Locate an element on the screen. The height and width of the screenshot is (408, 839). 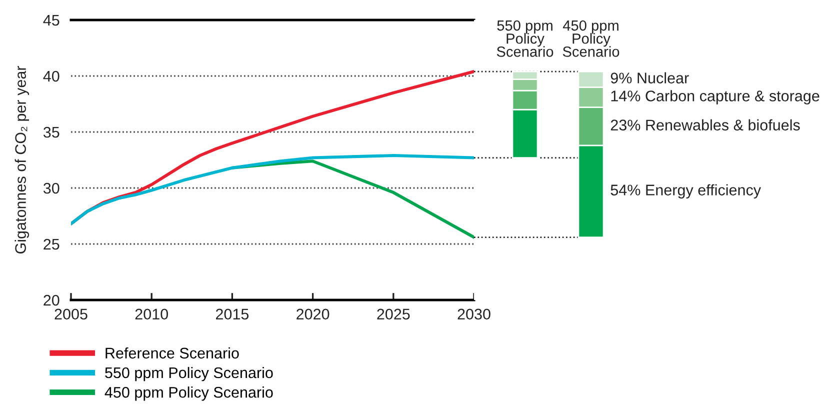
x-tick-label: 2015 is located at coordinates (232, 314).